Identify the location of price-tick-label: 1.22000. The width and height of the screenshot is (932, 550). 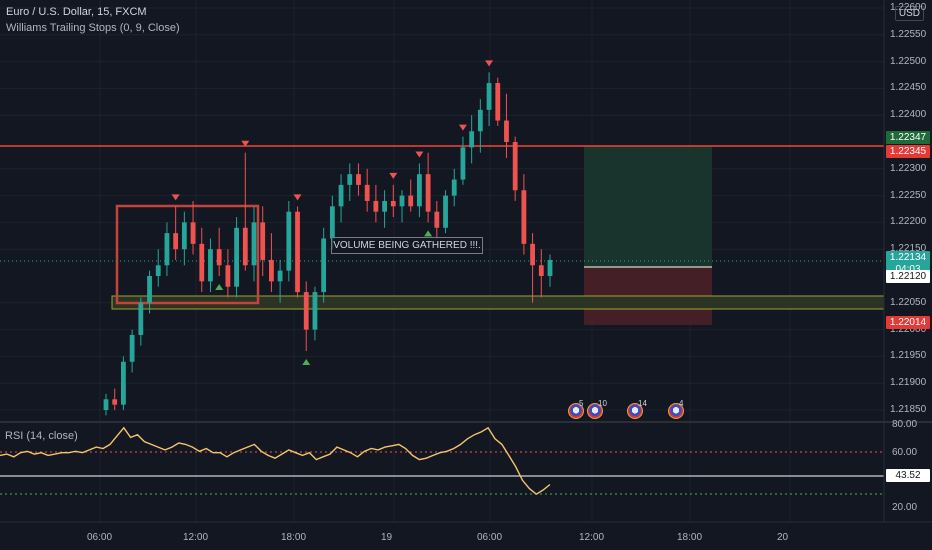
(908, 329).